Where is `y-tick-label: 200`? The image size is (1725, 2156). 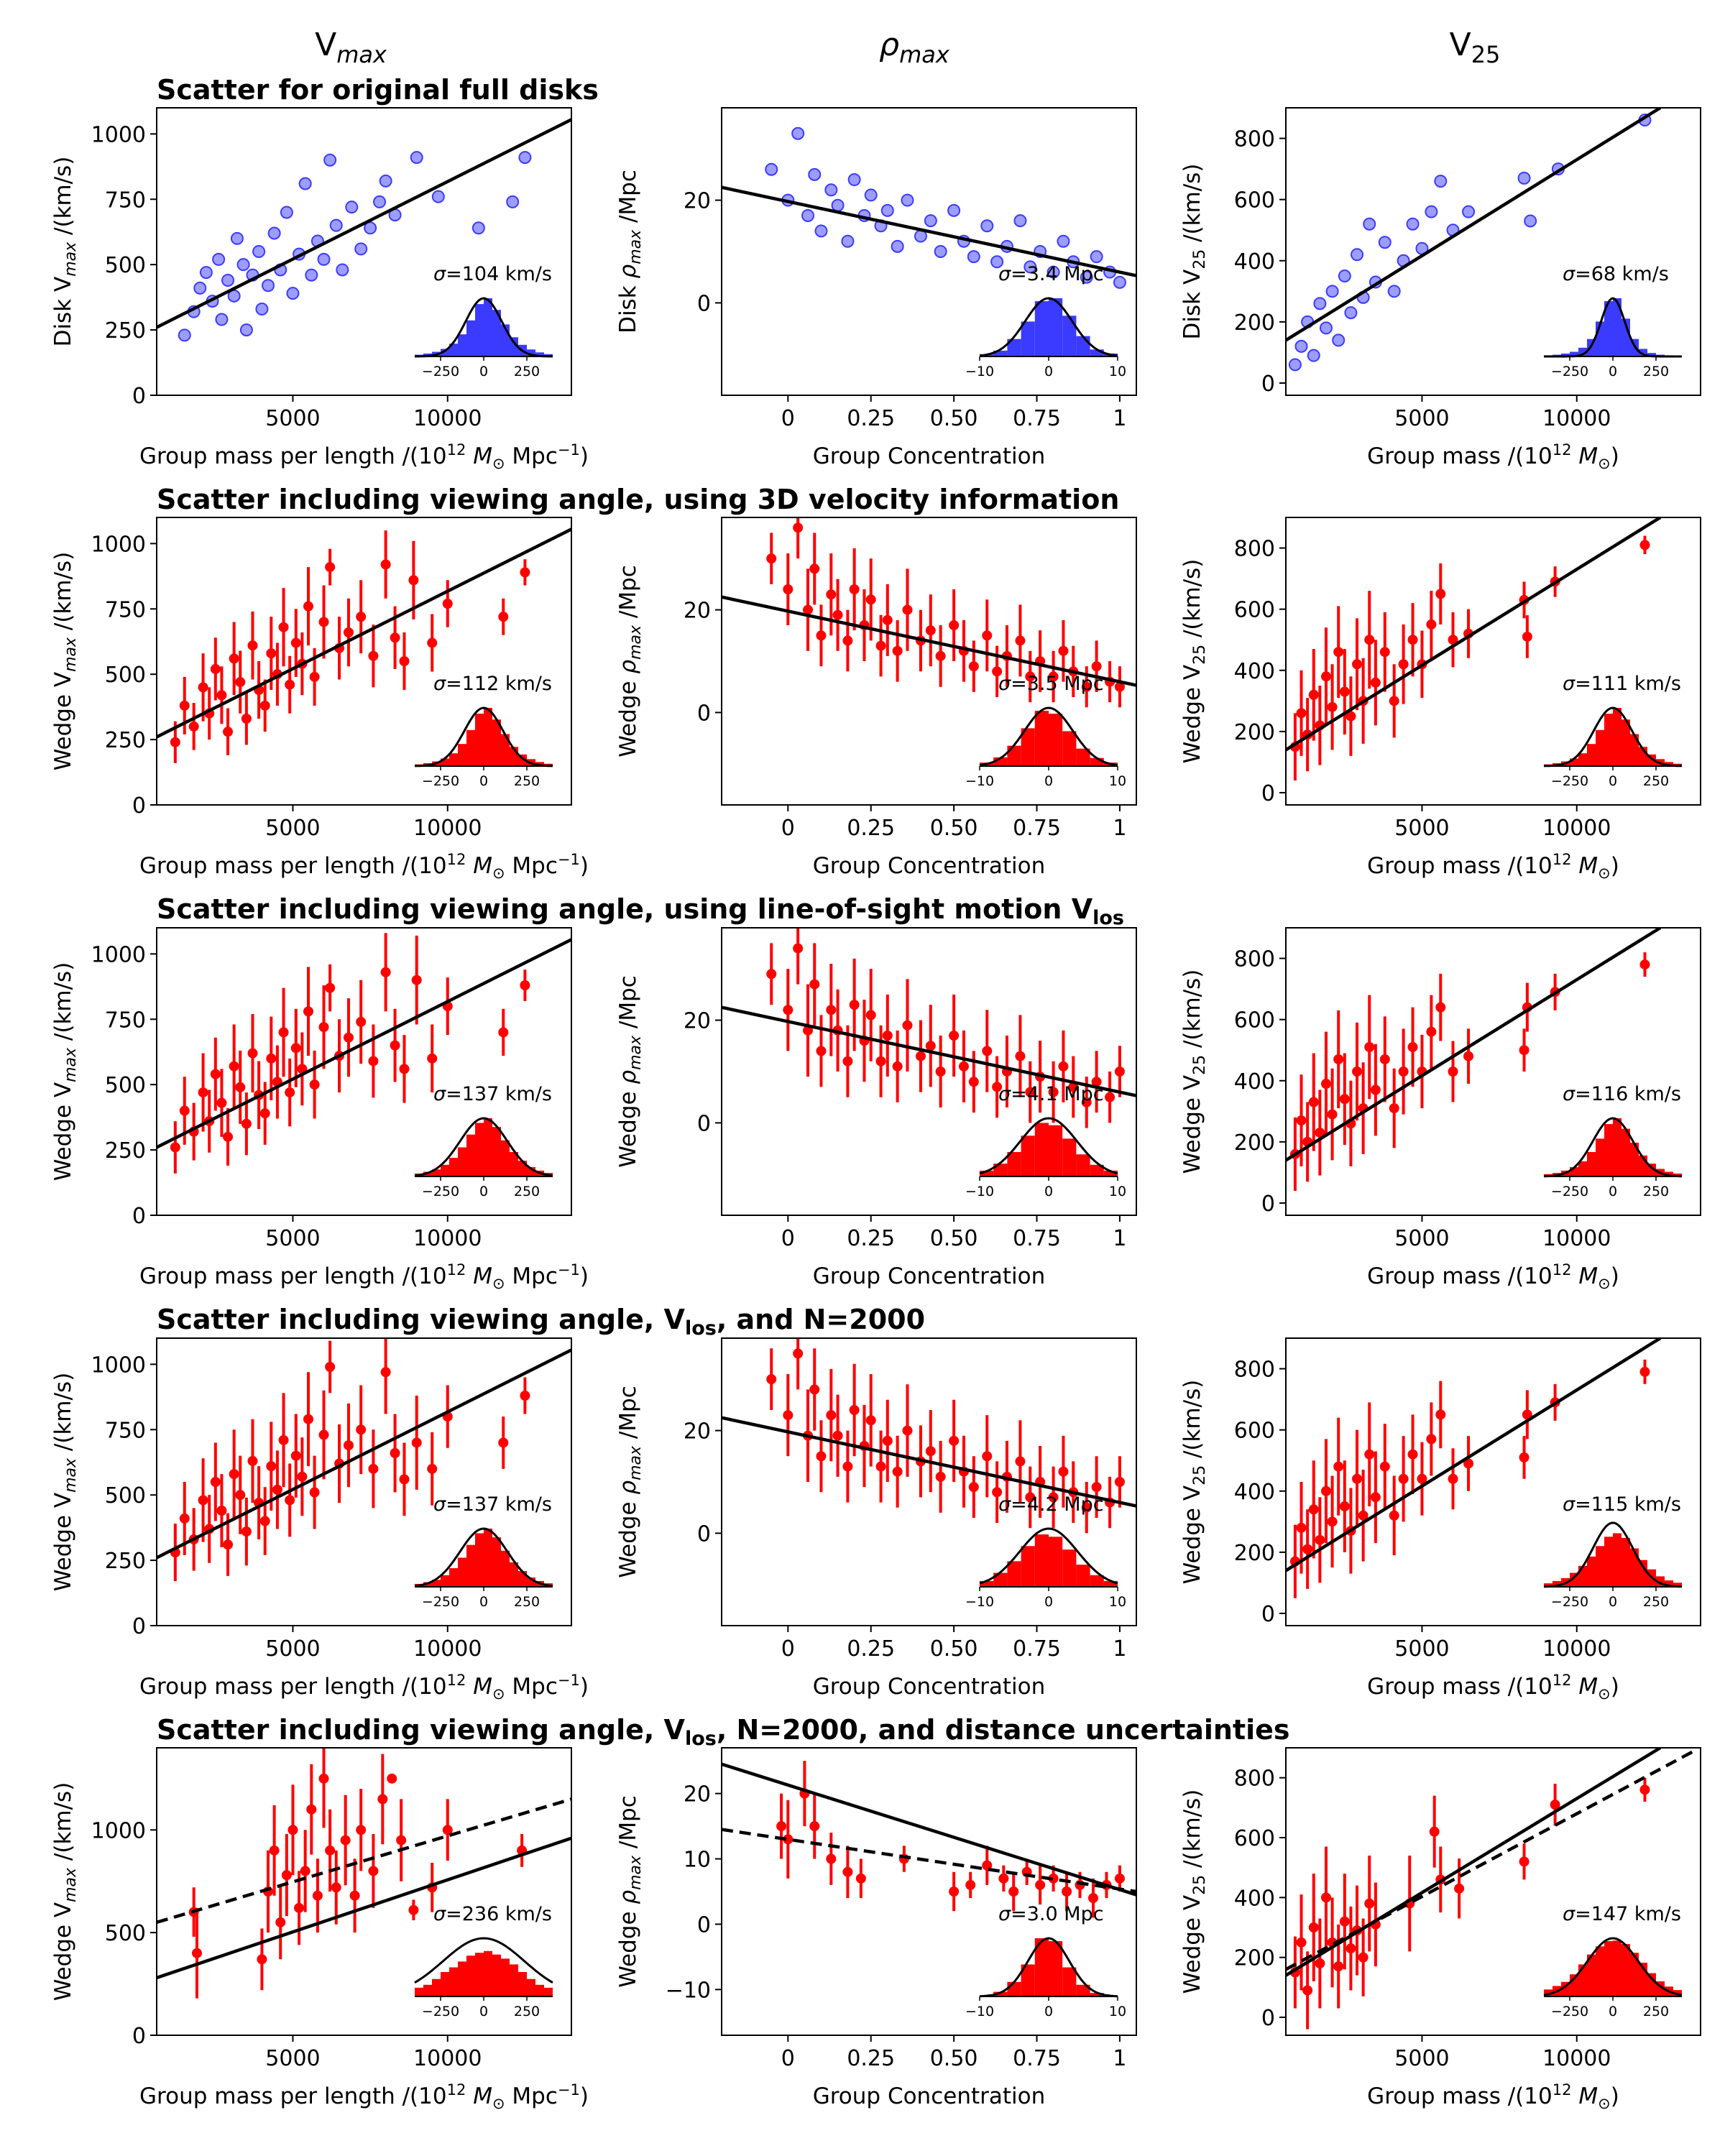 y-tick-label: 200 is located at coordinates (1254, 1553).